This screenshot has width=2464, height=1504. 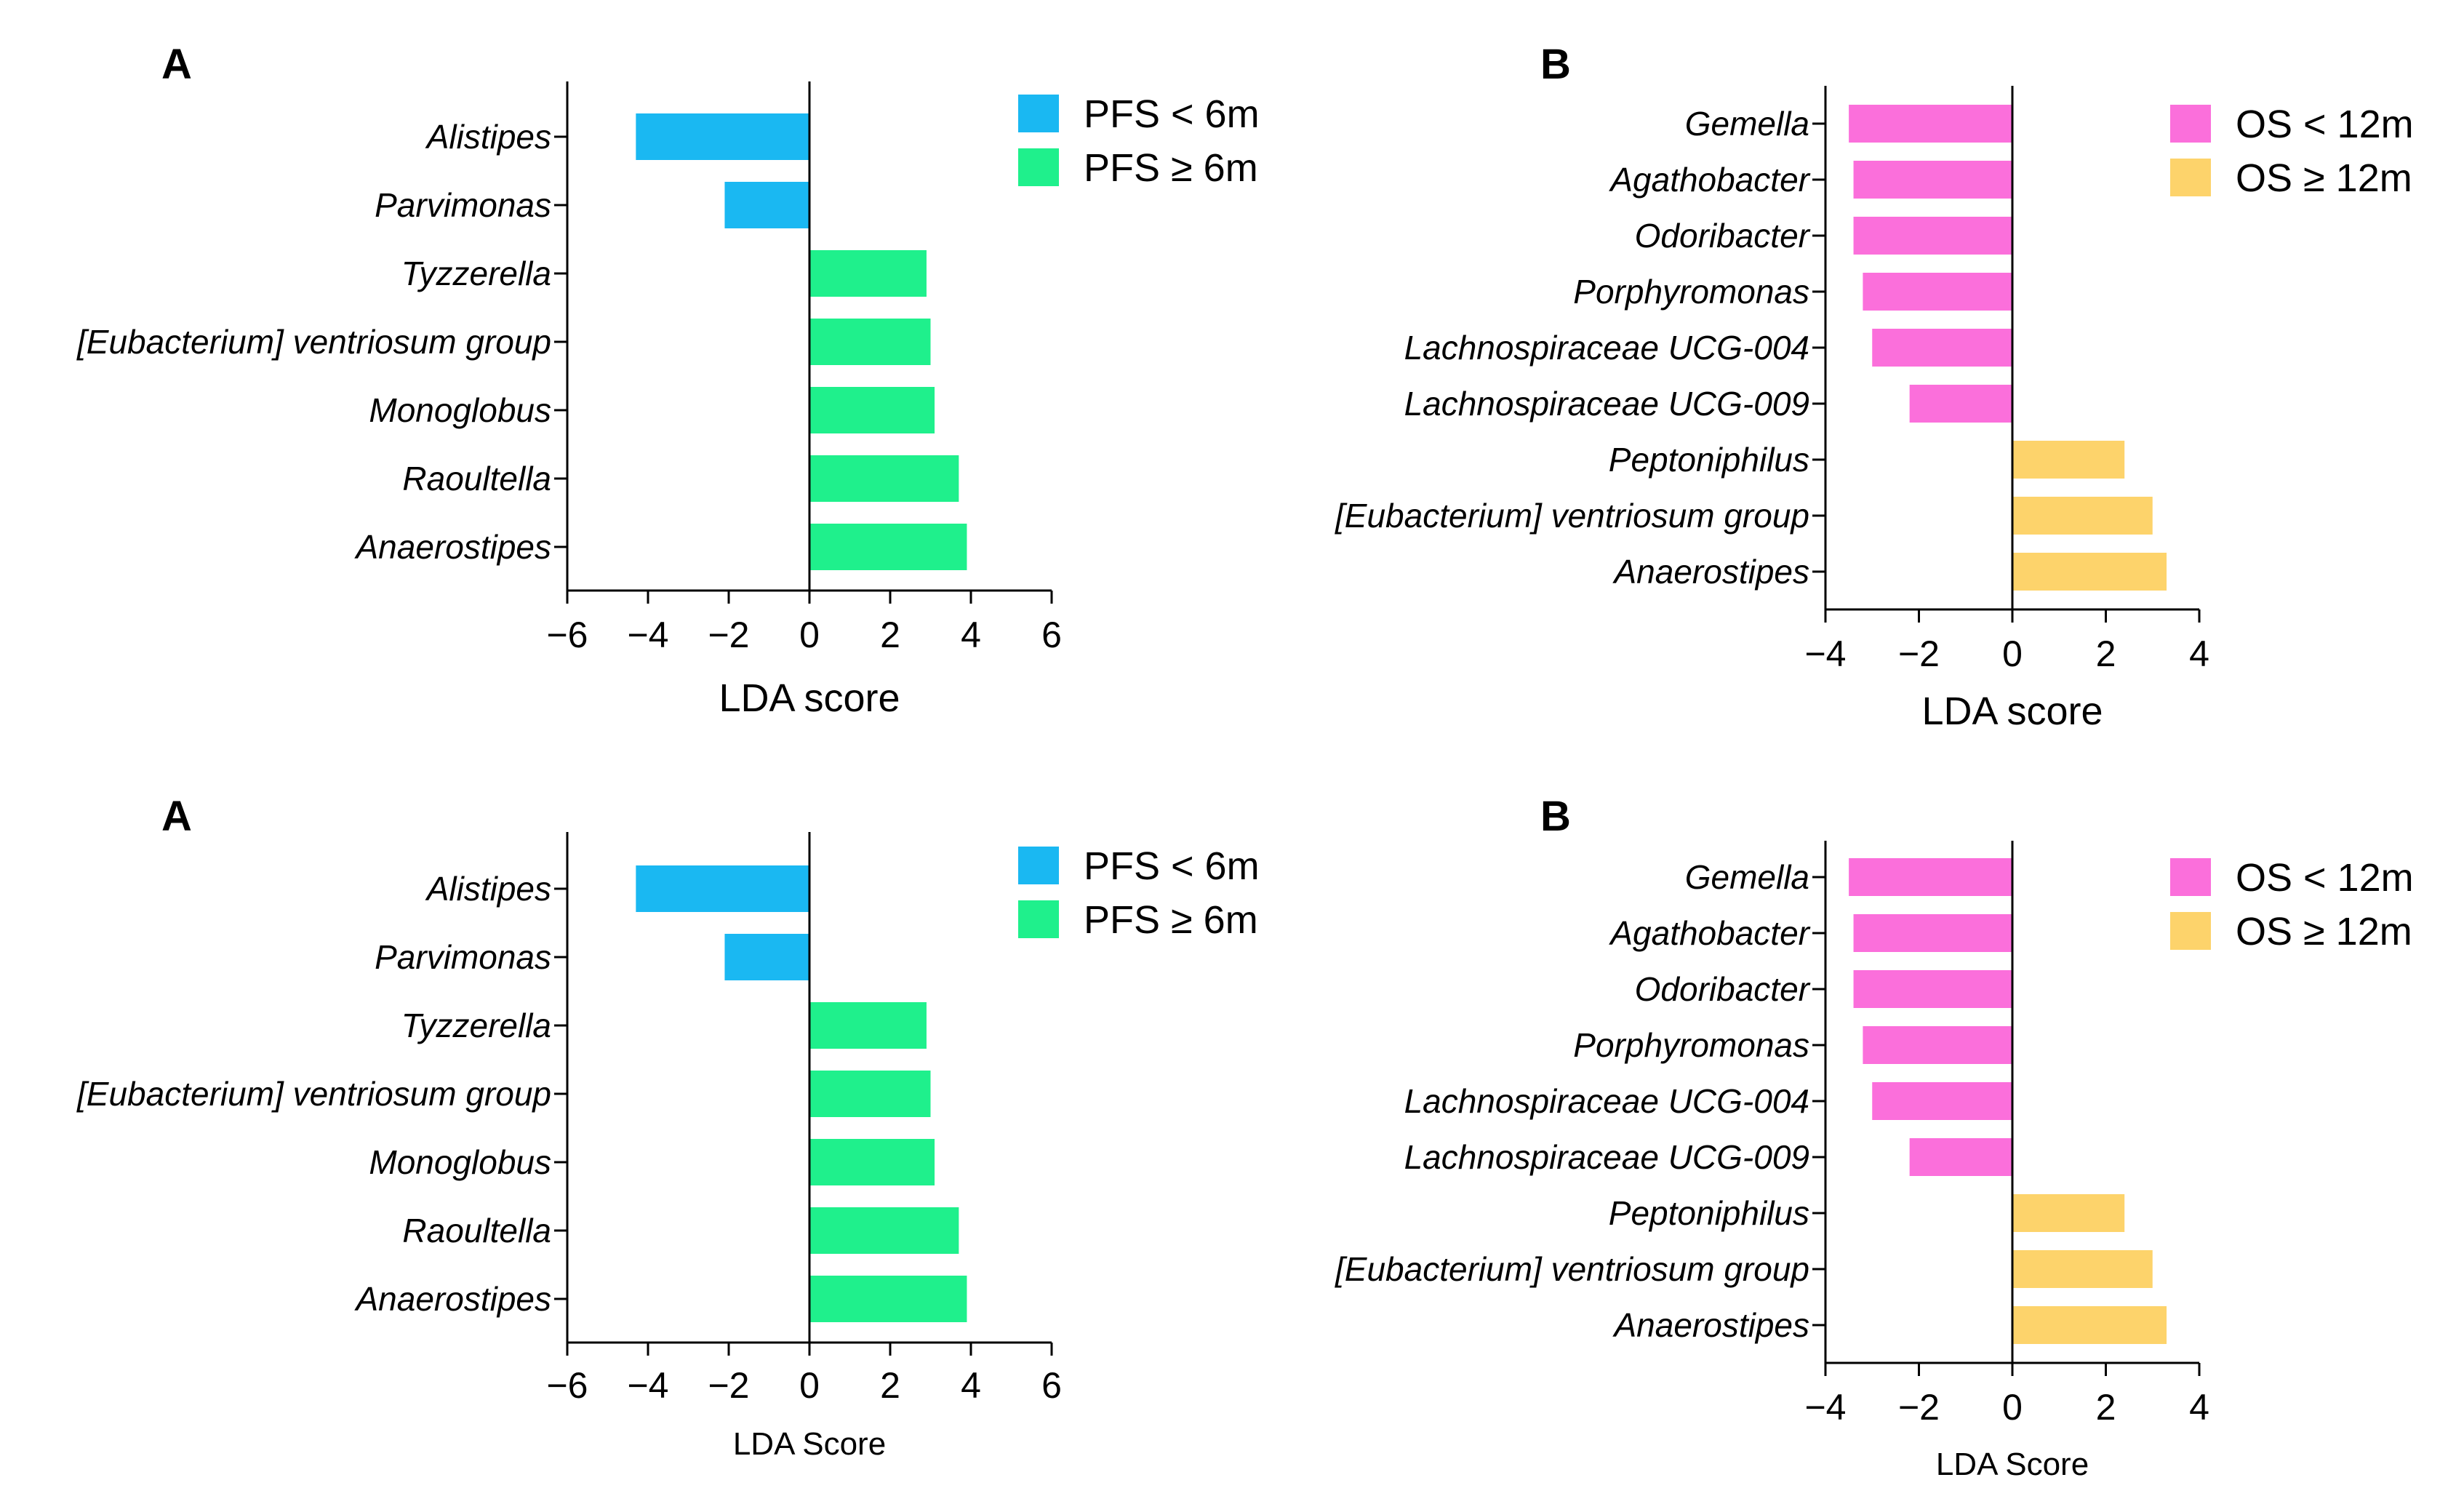 What do you see at coordinates (809, 1444) in the screenshot?
I see `x-axis-title: LDA Score` at bounding box center [809, 1444].